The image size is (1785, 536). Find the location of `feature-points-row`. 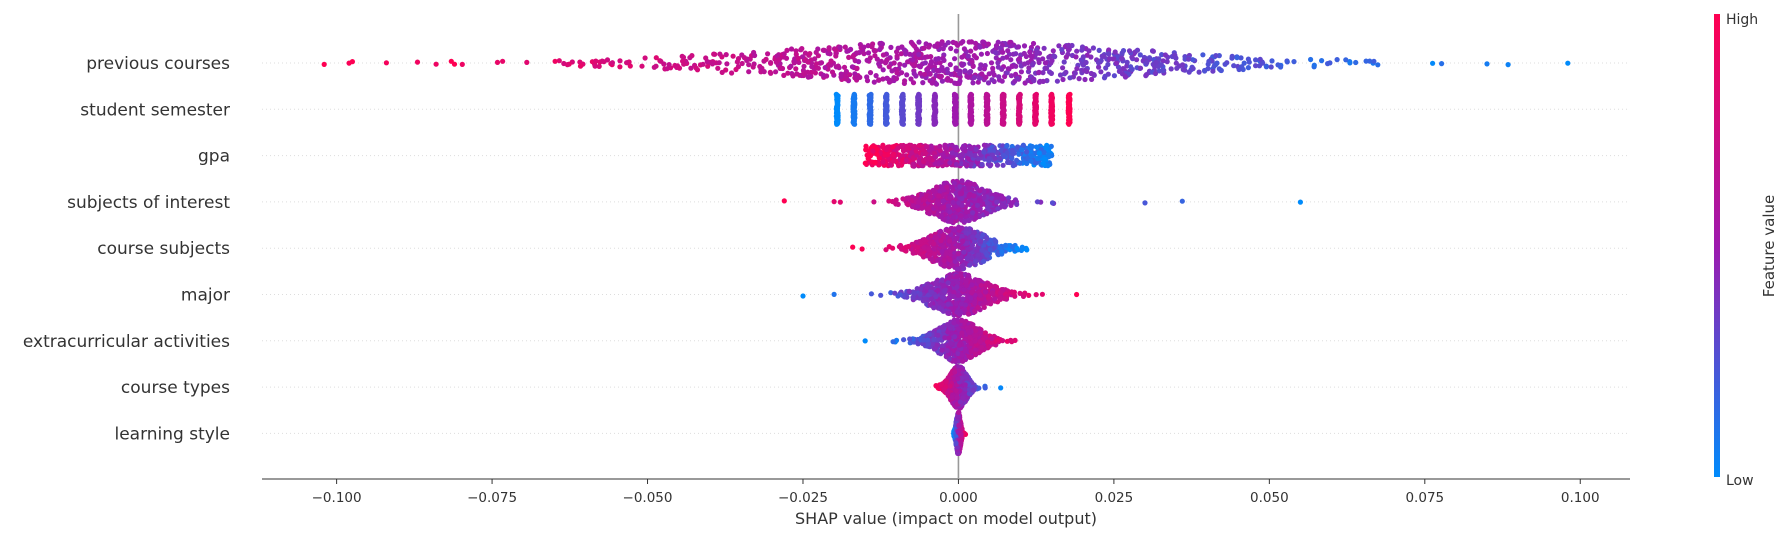

feature-points-row is located at coordinates (940, 341).